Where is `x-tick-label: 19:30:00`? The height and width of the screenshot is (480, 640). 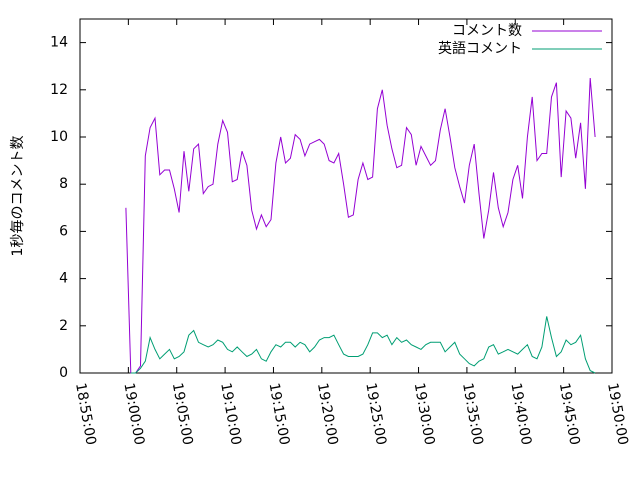 x-tick-label: 19:30:00 is located at coordinates (424, 414).